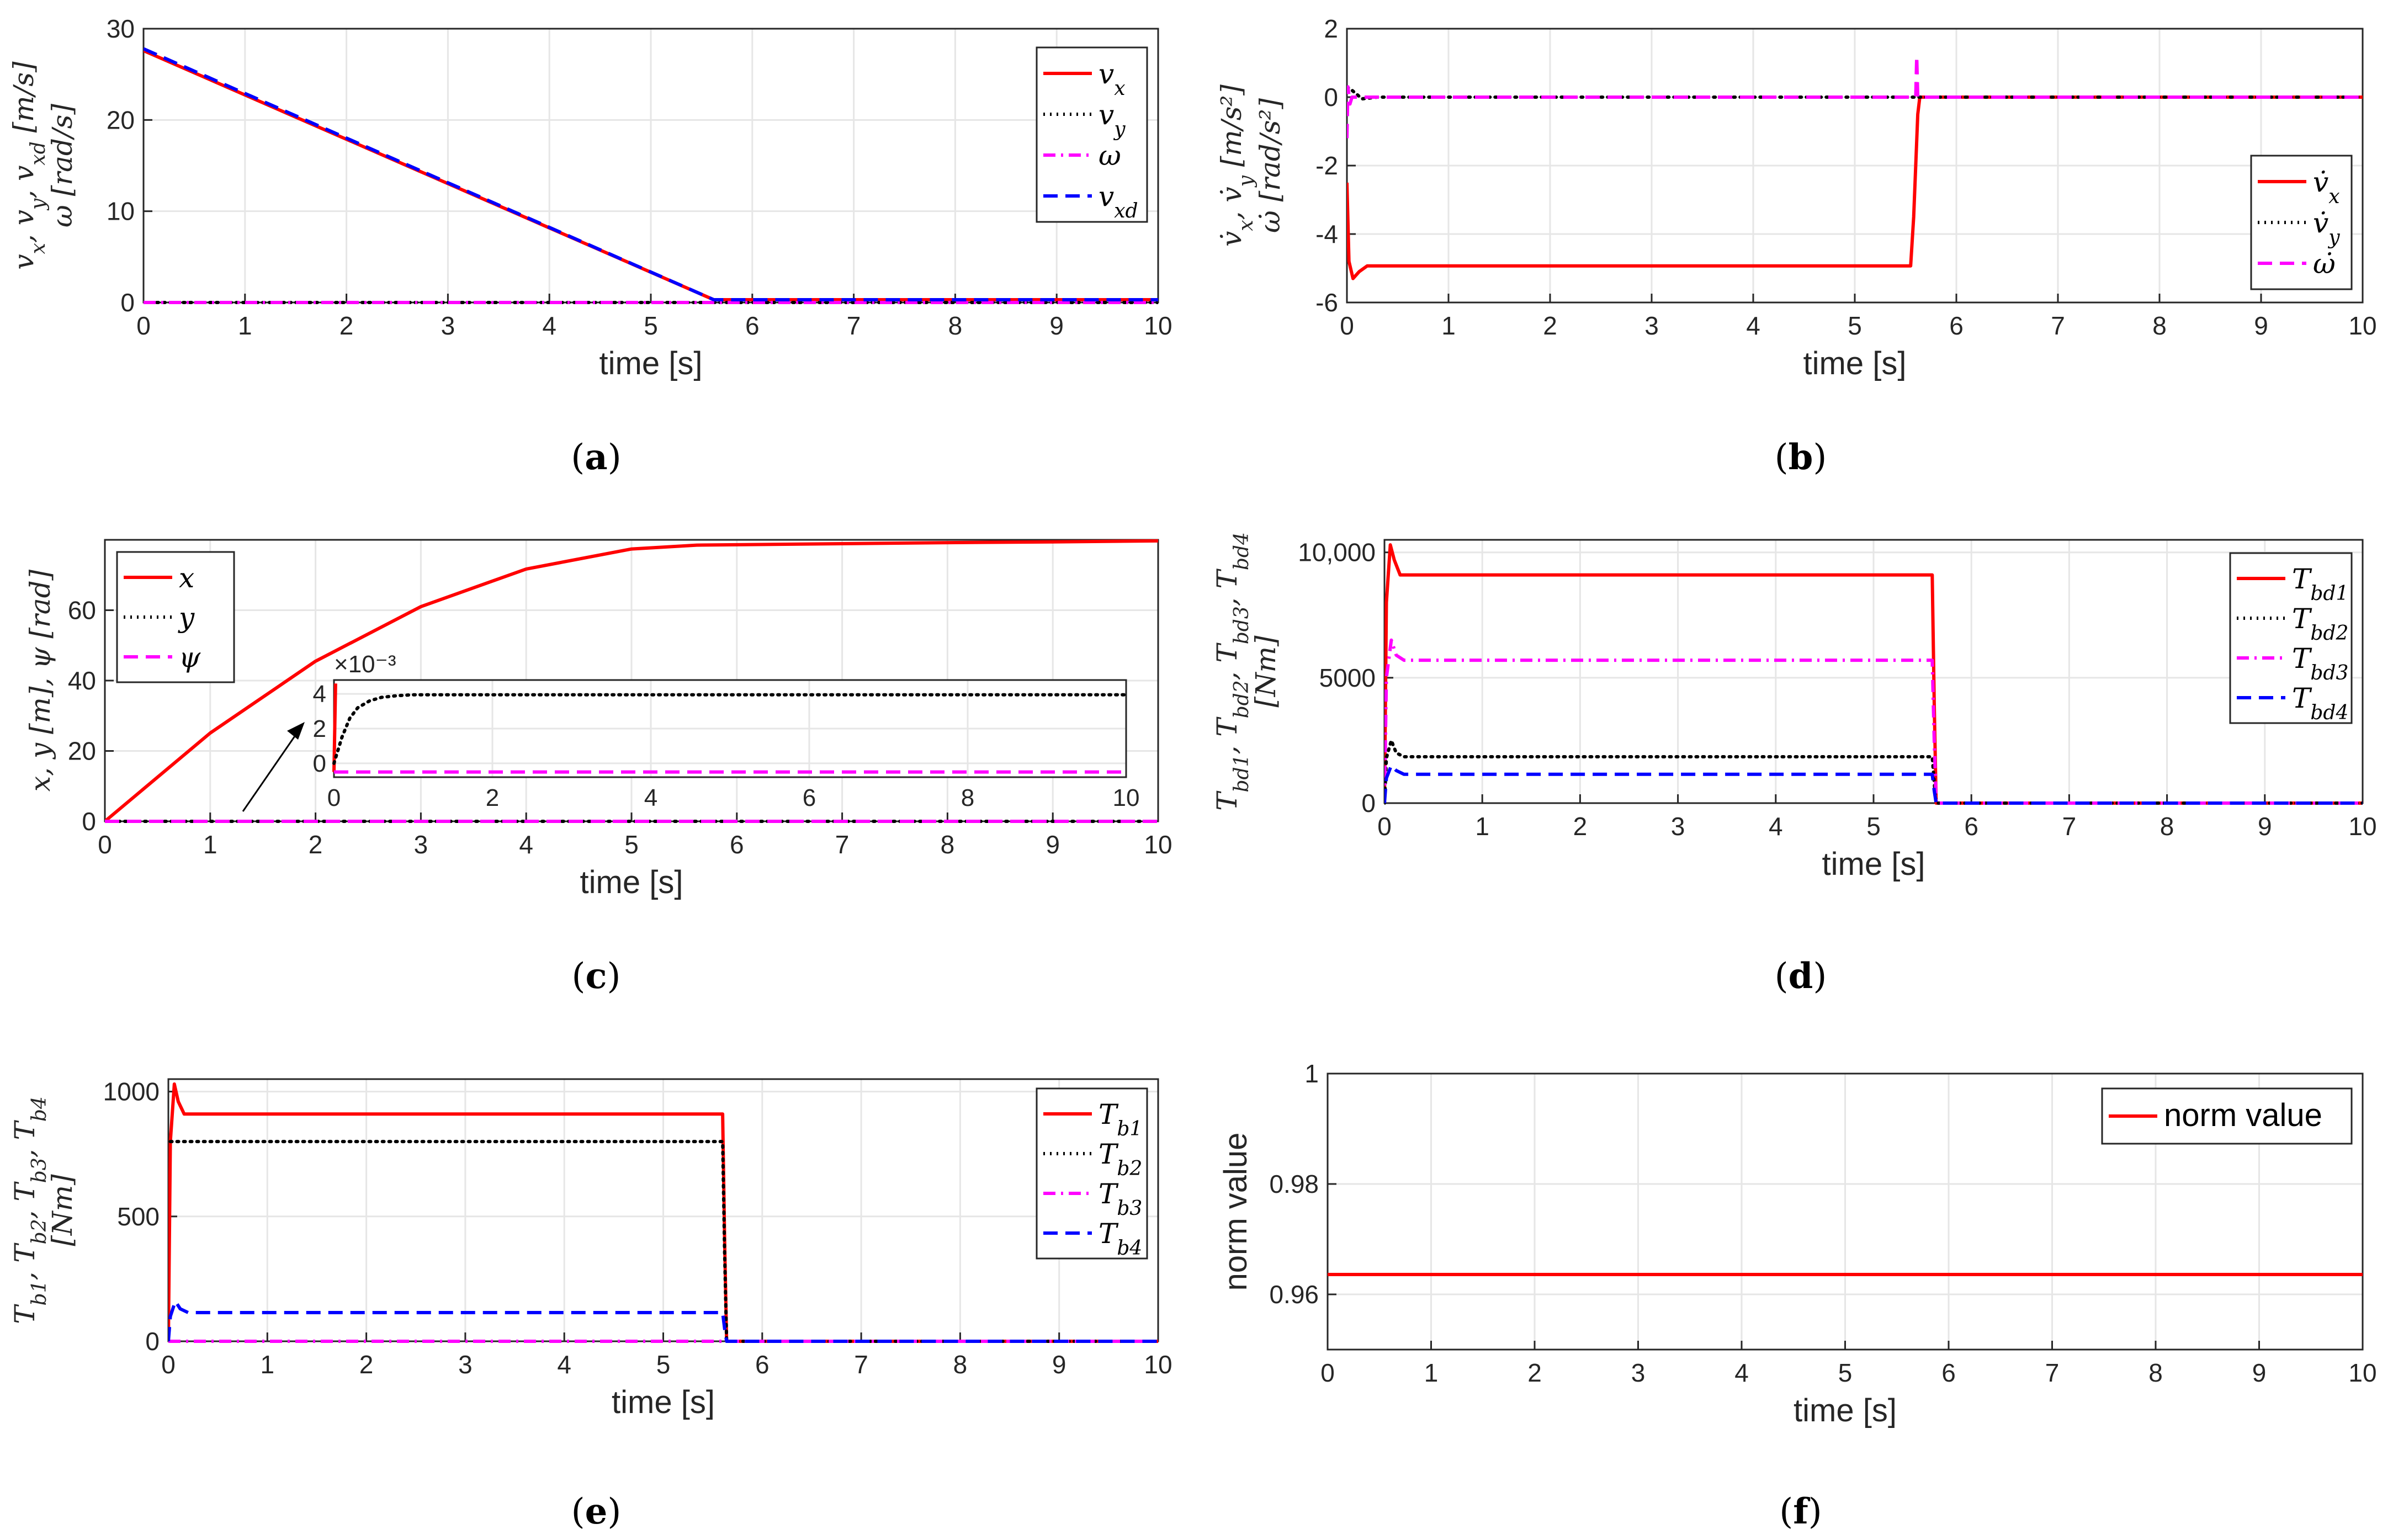 The width and height of the screenshot is (2393, 1540). Describe the element at coordinates (1120, 1239) in the screenshot. I see `legend-label: Tb4` at that location.